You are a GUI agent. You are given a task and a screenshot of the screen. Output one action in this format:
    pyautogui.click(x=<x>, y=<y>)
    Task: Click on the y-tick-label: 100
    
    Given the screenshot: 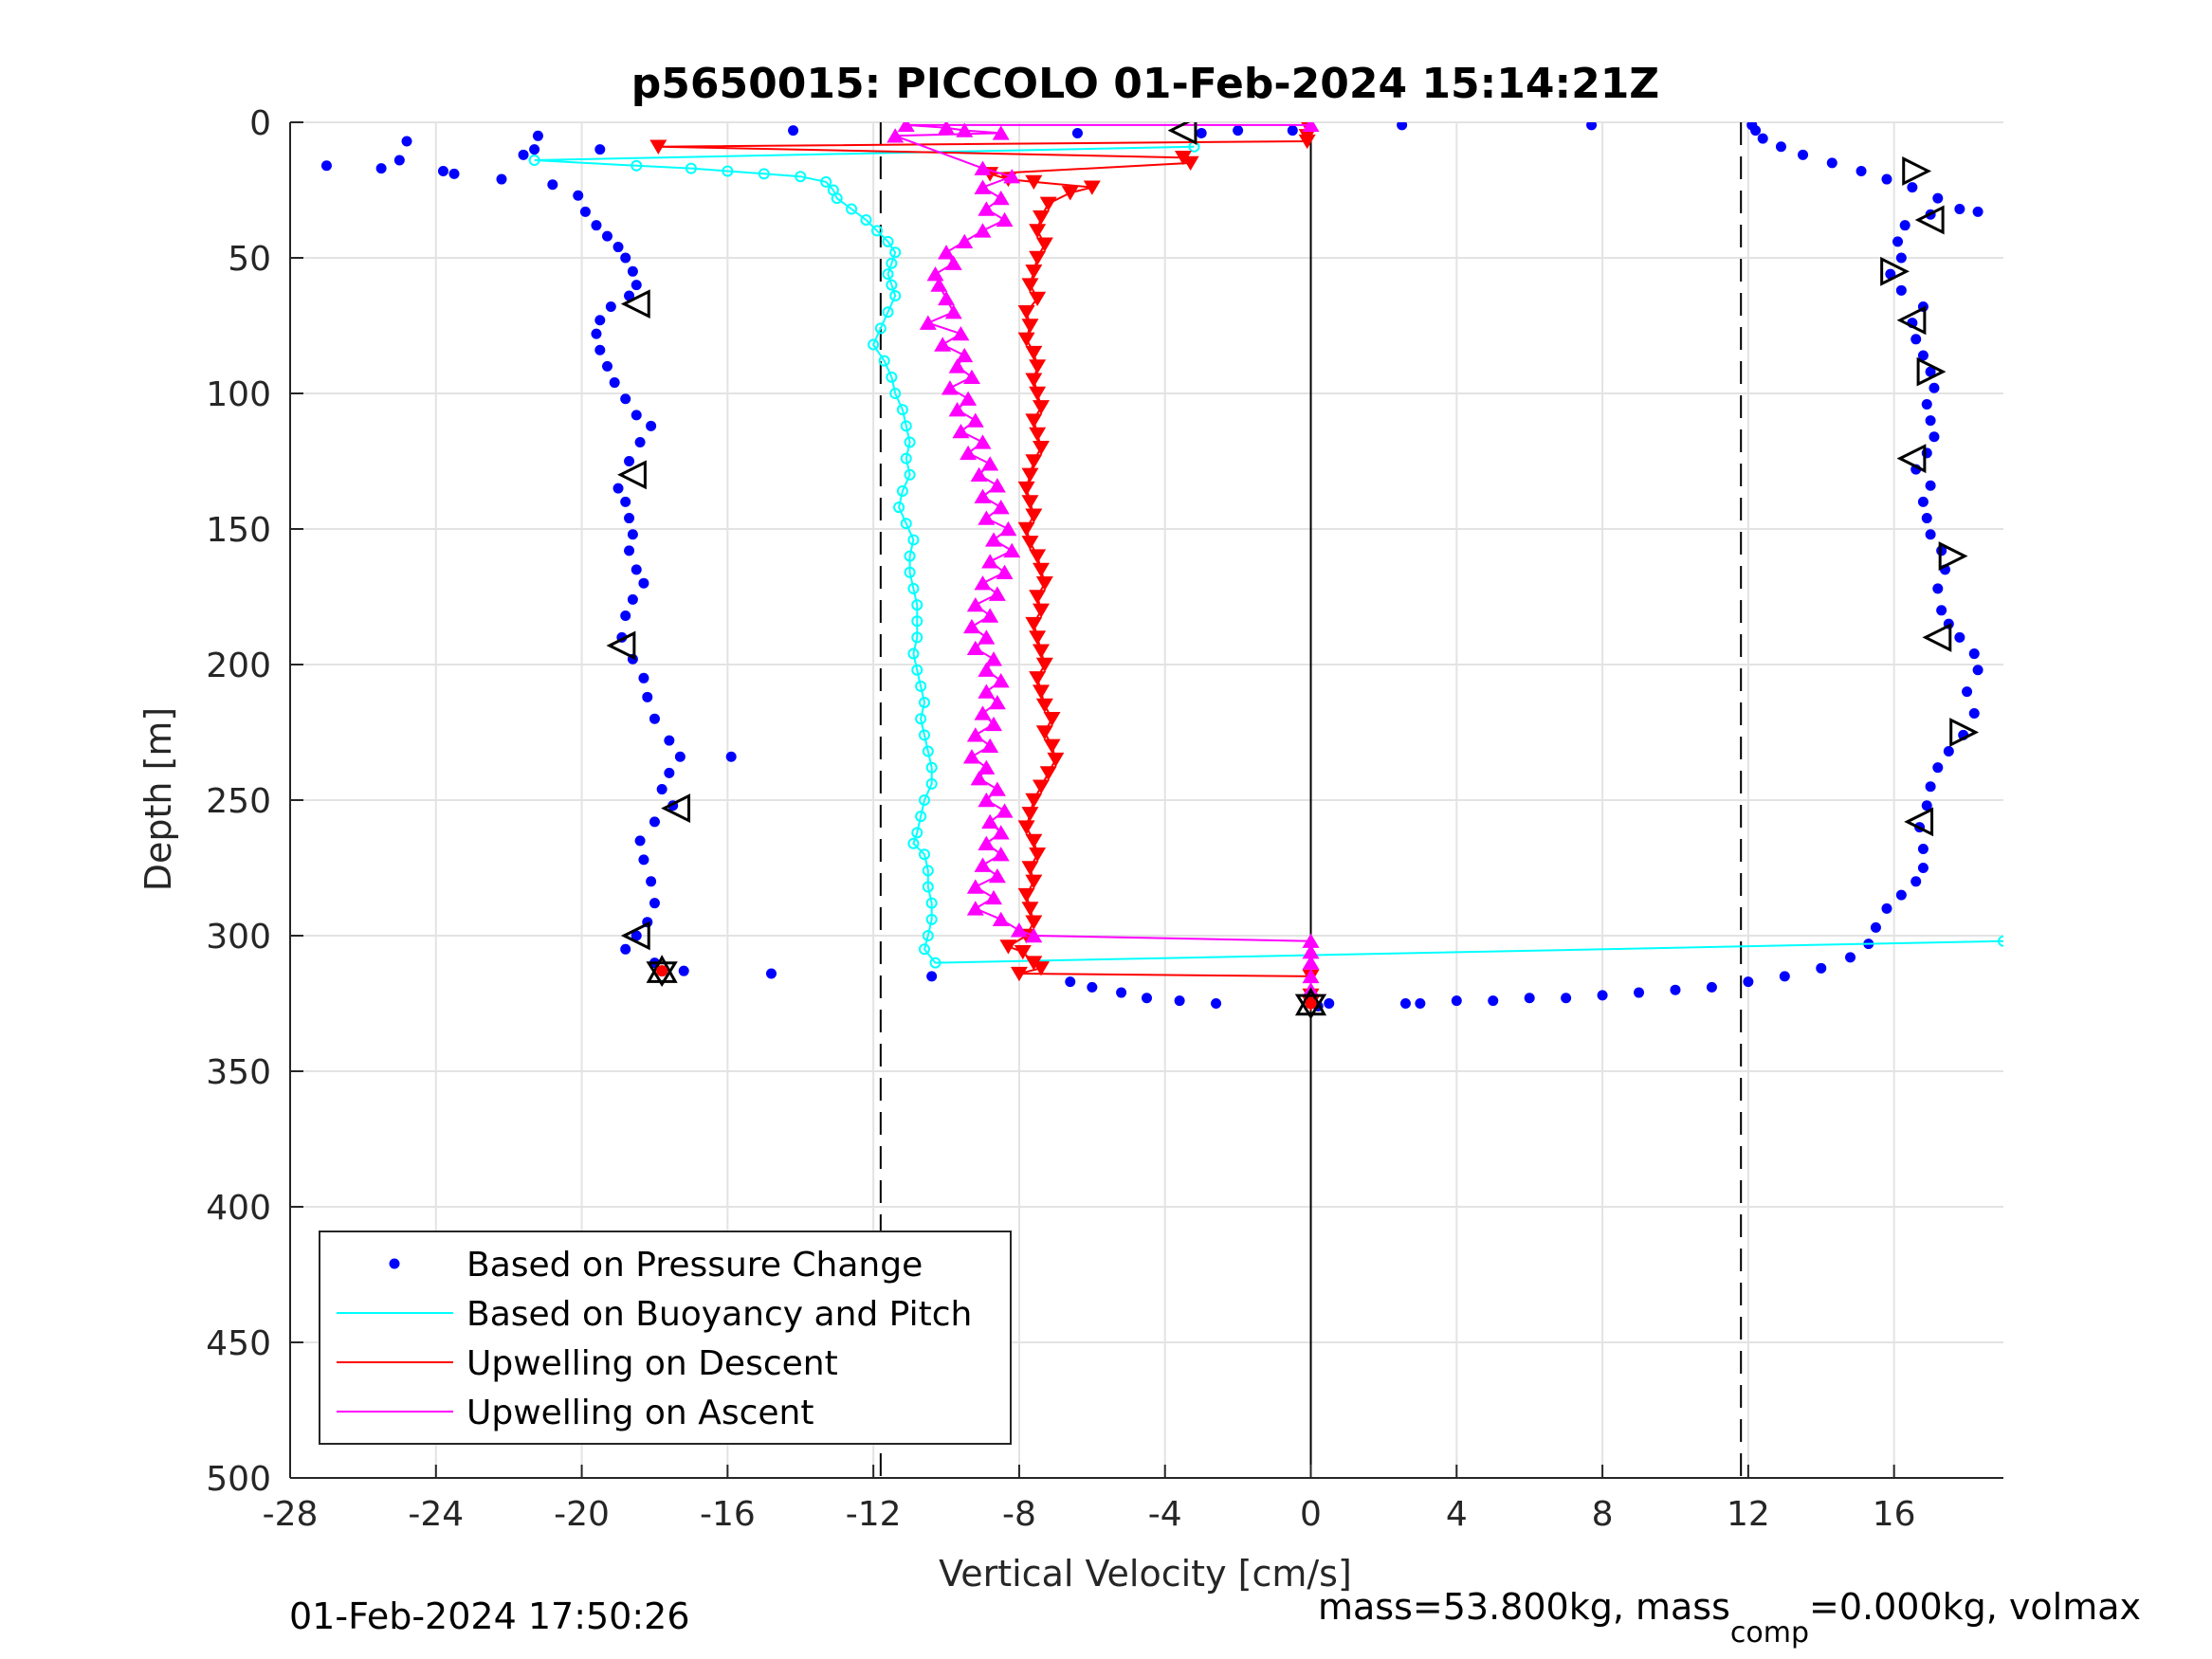 What is the action you would take?
    pyautogui.click(x=238, y=394)
    